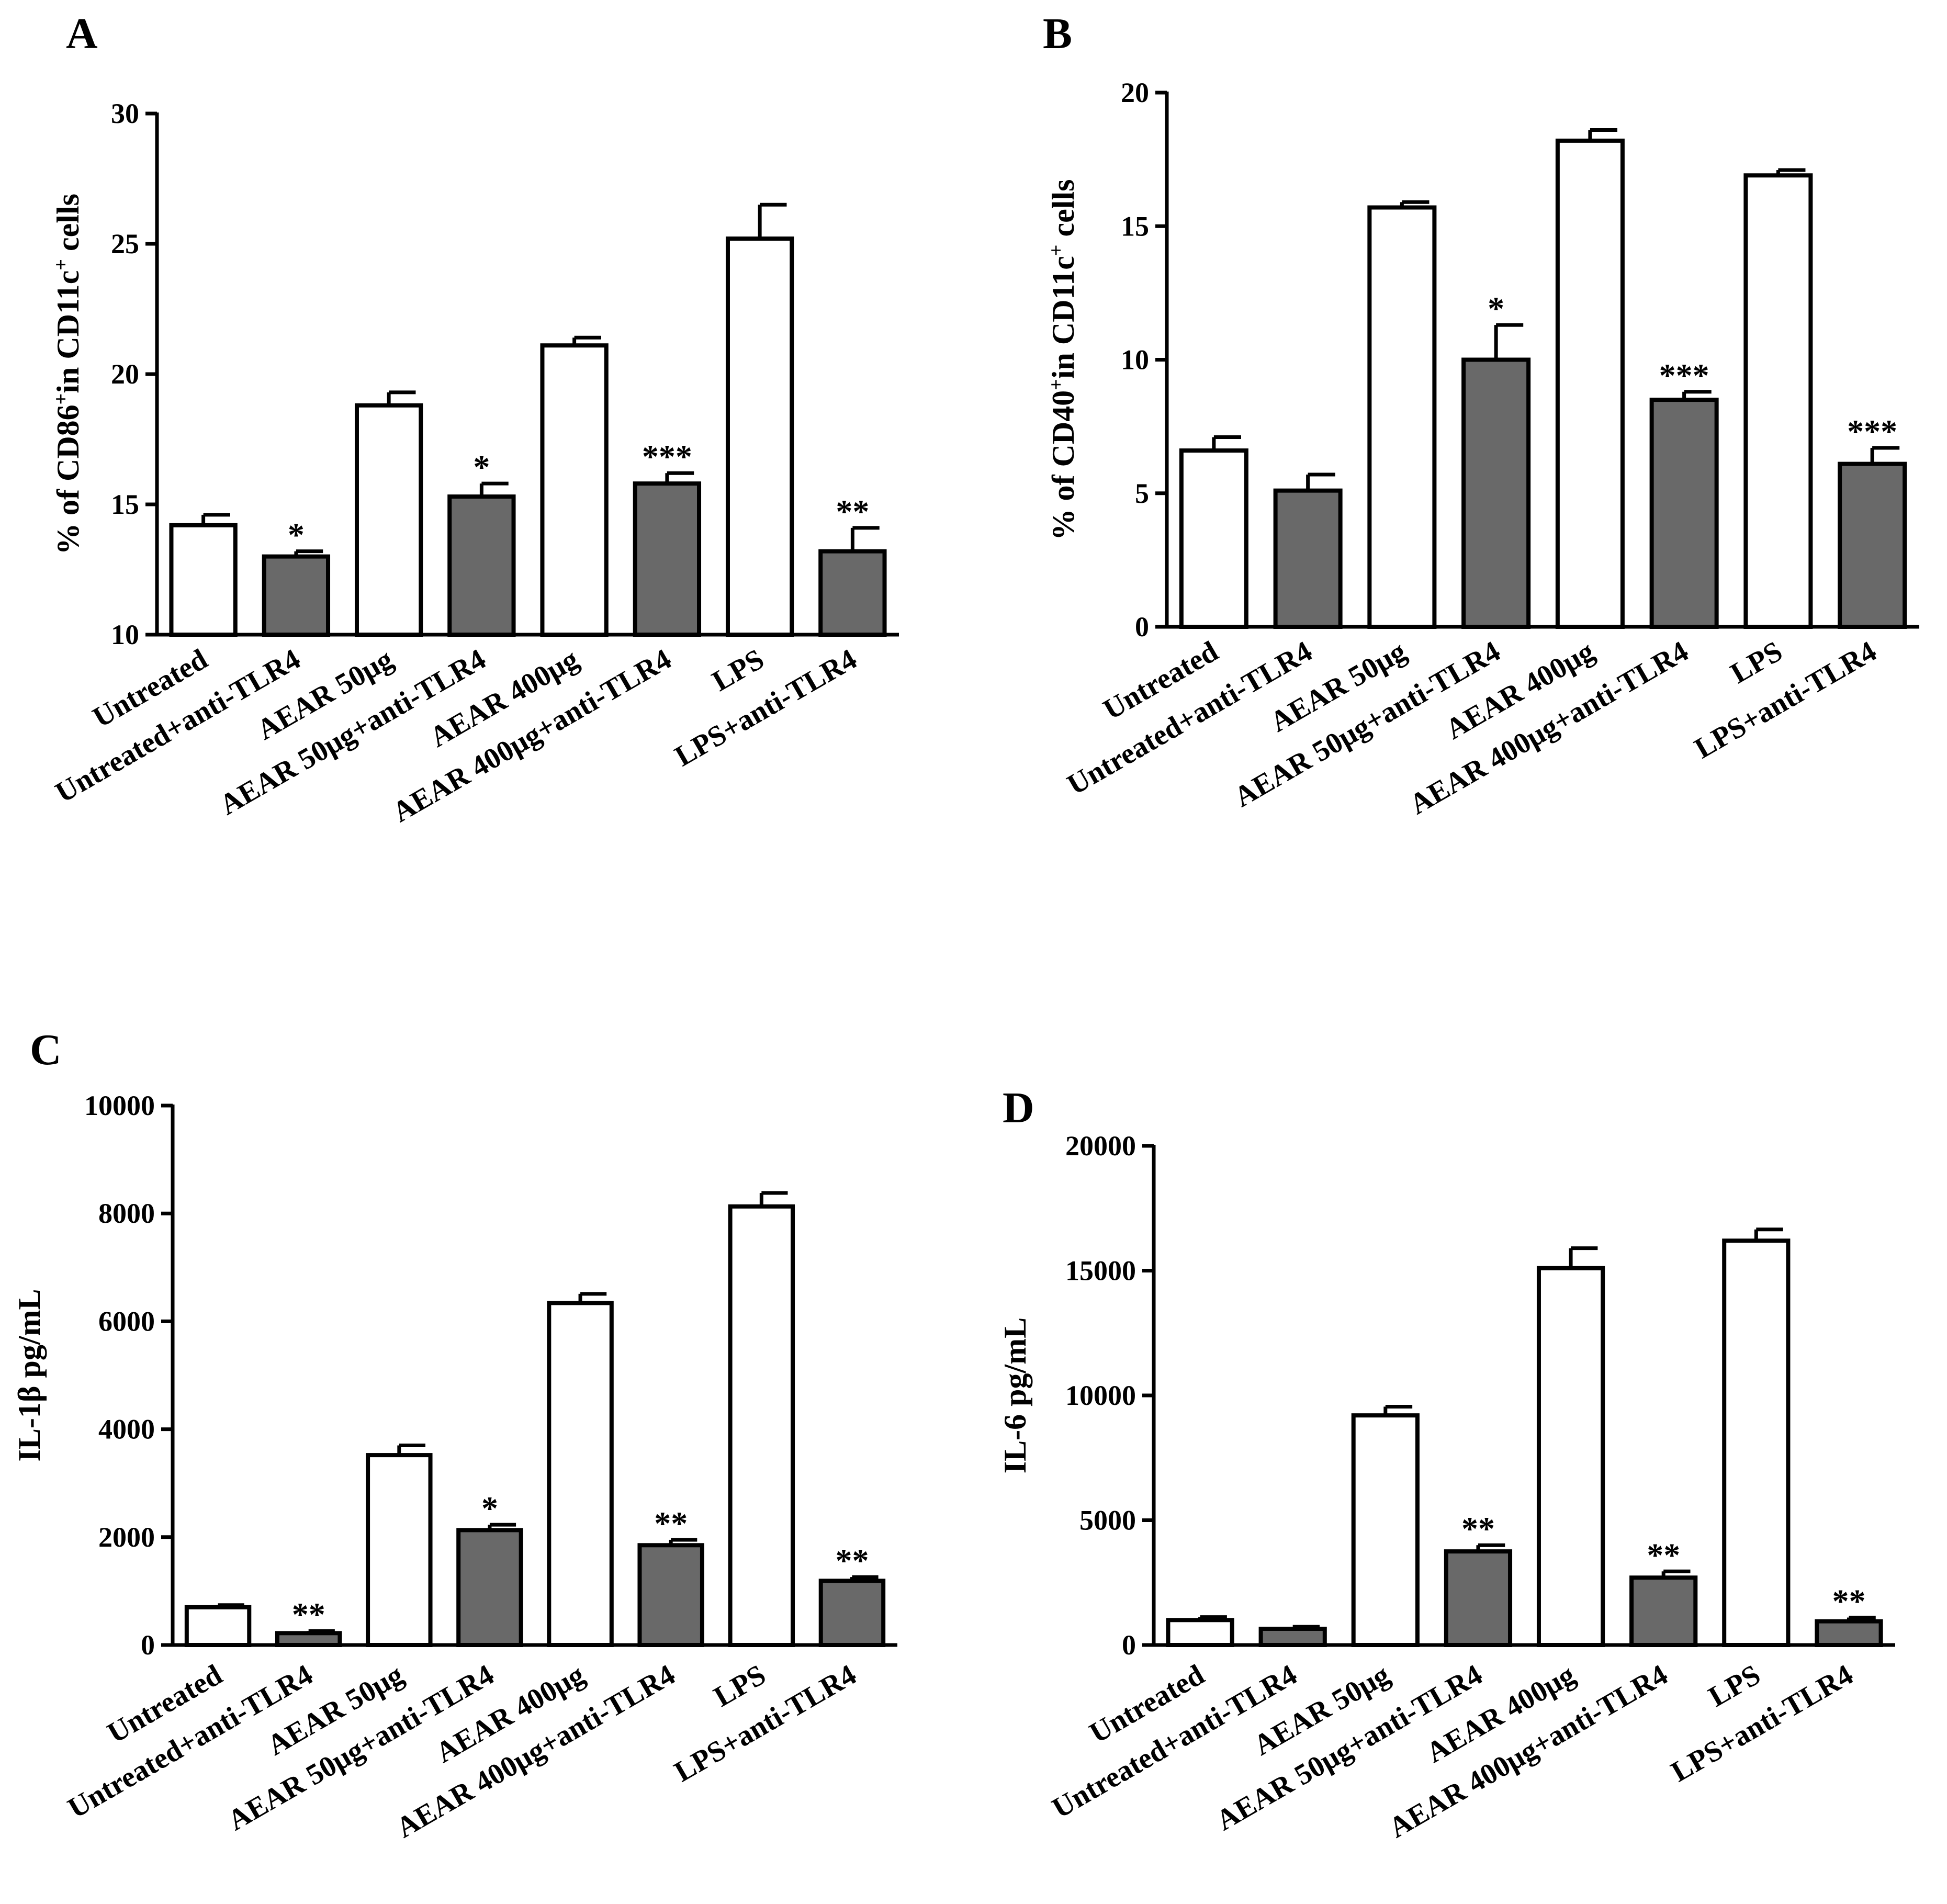 This screenshot has height=1904, width=1947. Describe the element at coordinates (126, 1429) in the screenshot. I see `y-tick-label: 4000` at that location.